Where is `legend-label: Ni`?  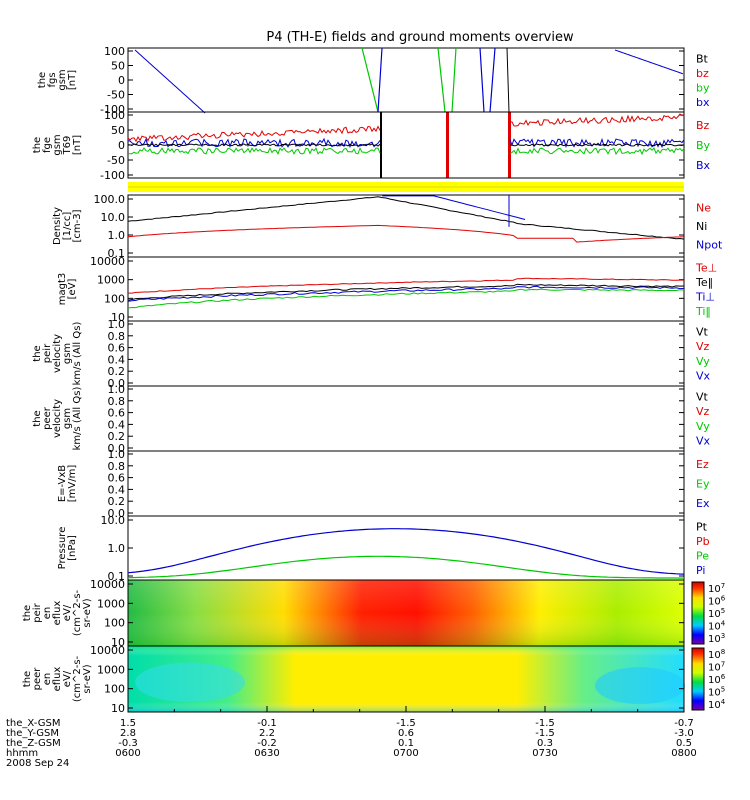 legend-label: Ni is located at coordinates (701, 226).